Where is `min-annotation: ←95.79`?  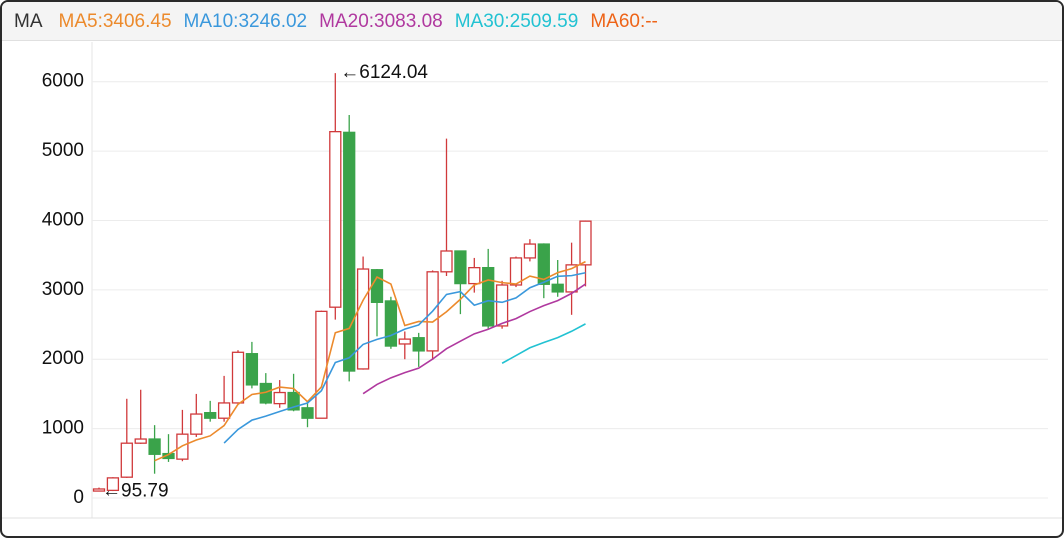
min-annotation: ←95.79 is located at coordinates (135, 490).